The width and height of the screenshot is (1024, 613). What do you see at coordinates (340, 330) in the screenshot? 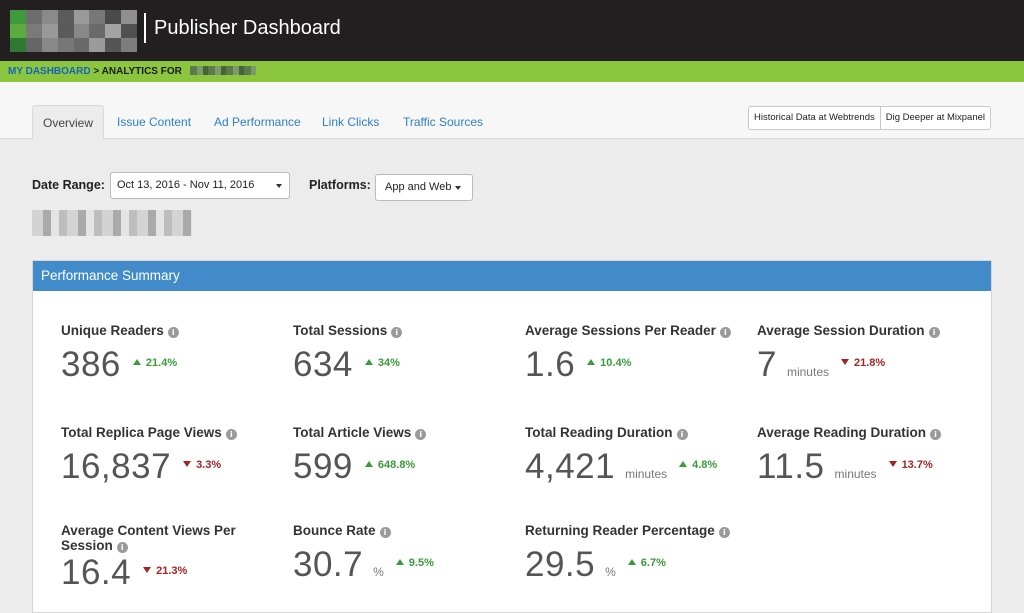
I see `metric-label-text: Total Sessions` at bounding box center [340, 330].